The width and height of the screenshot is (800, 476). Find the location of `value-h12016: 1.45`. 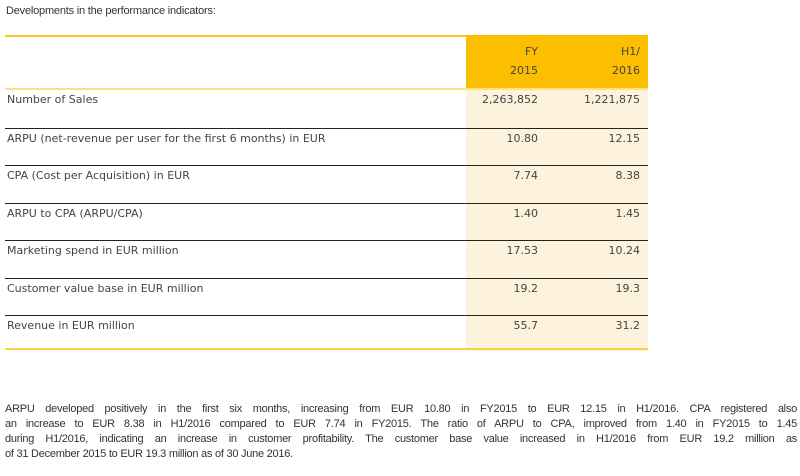

value-h12016: 1.45 is located at coordinates (628, 213).